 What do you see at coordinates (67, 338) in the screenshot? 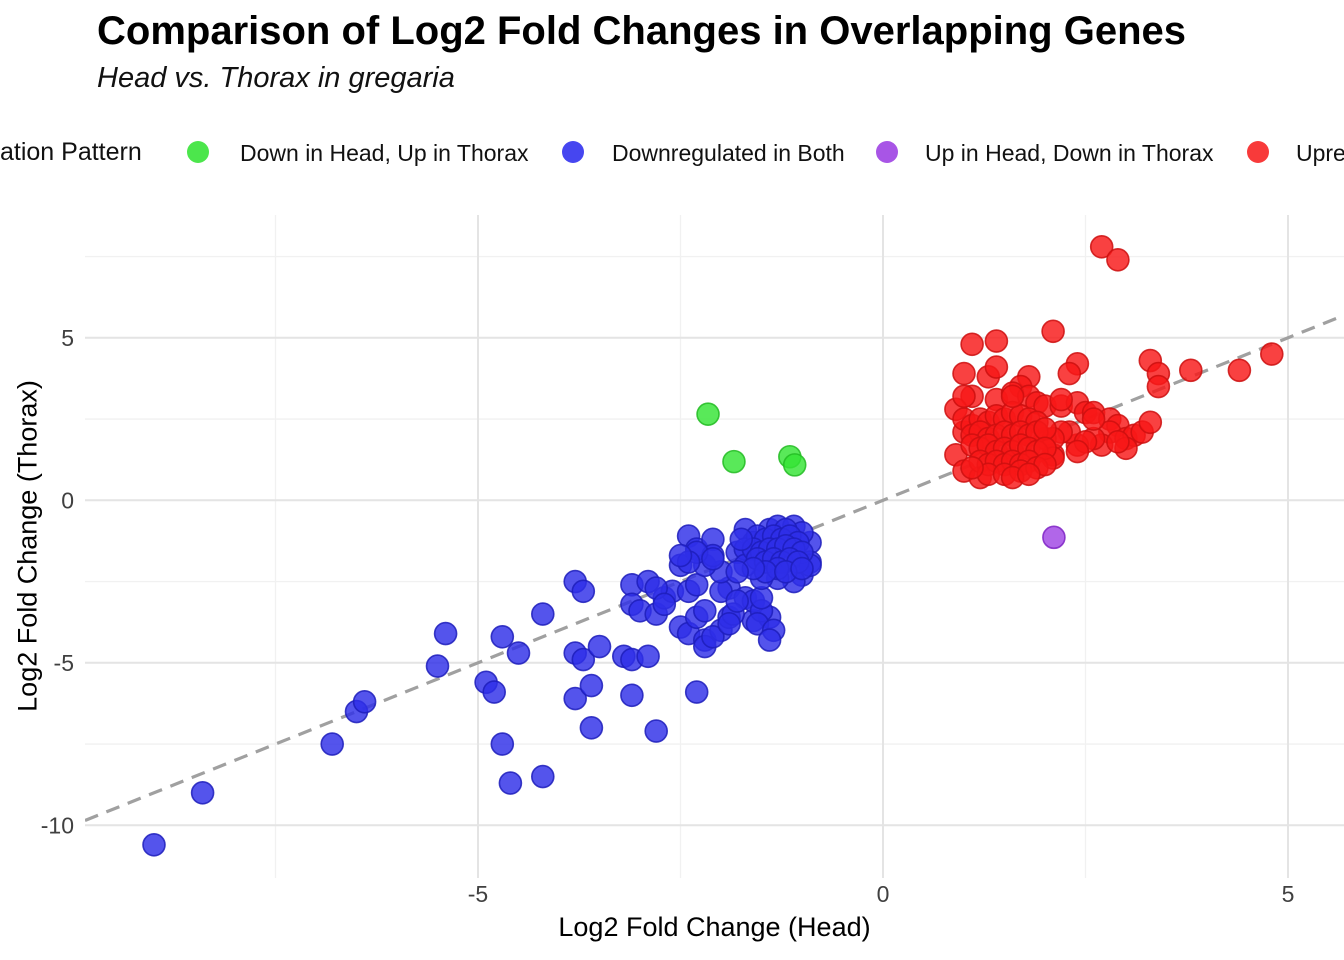
I see `y-tick-label: 5` at bounding box center [67, 338].